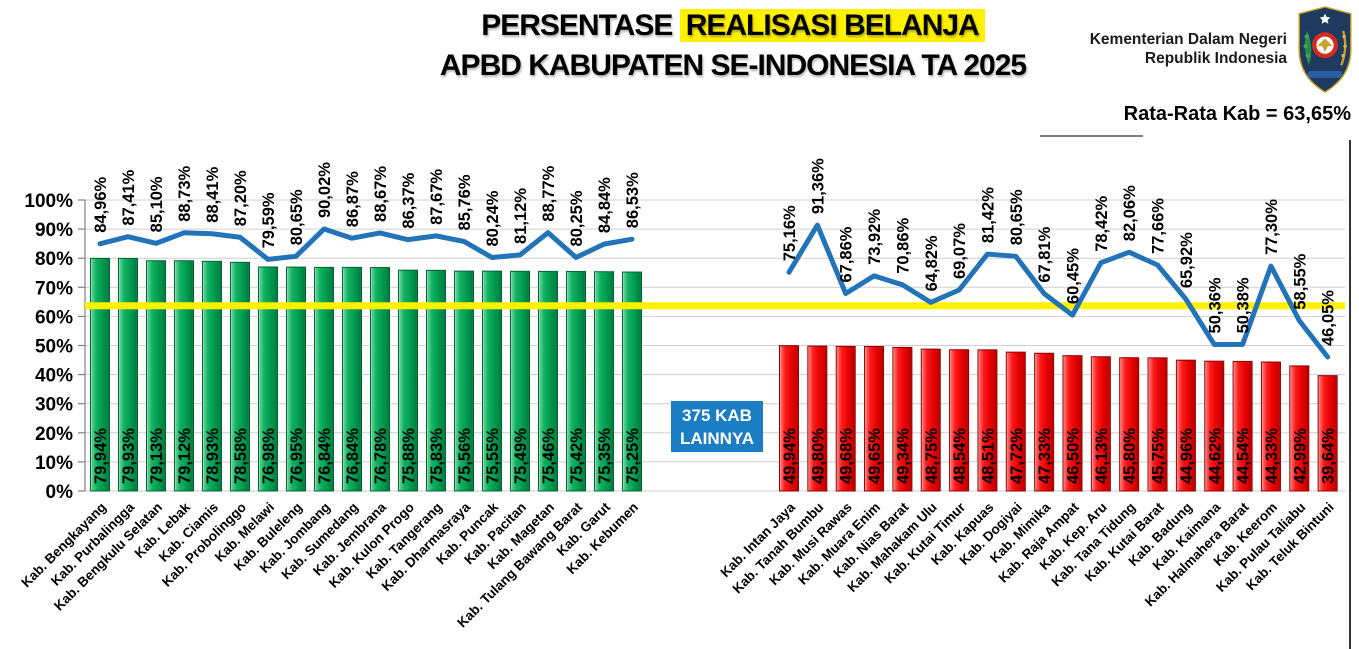 This screenshot has width=1359, height=649. I want to click on agency-line-2: Republik Indonesia, so click(1215, 58).